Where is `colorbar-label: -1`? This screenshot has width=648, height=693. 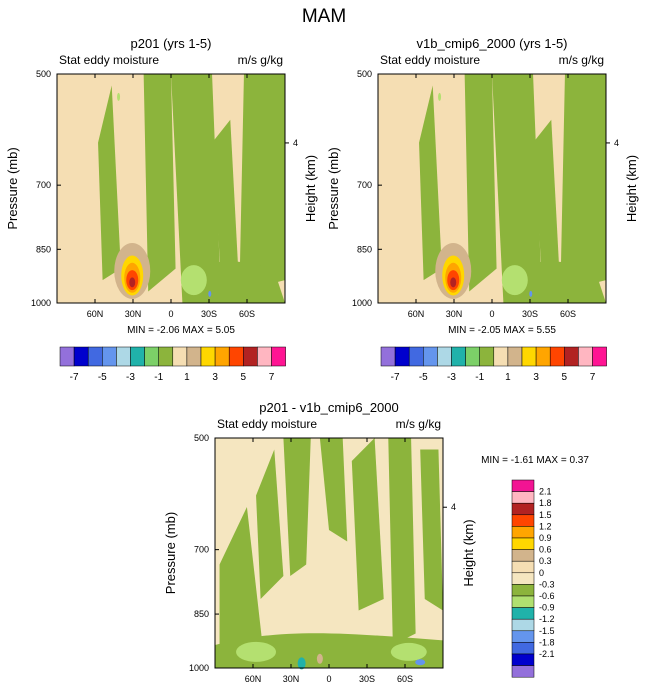 colorbar-label: -1 is located at coordinates (479, 377).